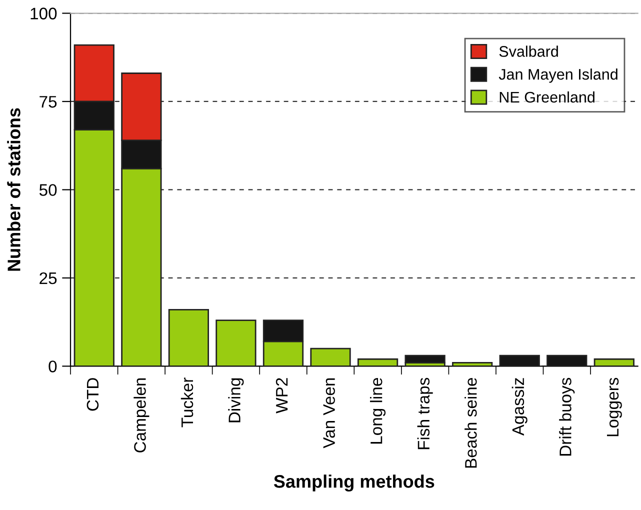  Describe the element at coordinates (354, 483) in the screenshot. I see `x-axis-title: Sampling methods` at that location.